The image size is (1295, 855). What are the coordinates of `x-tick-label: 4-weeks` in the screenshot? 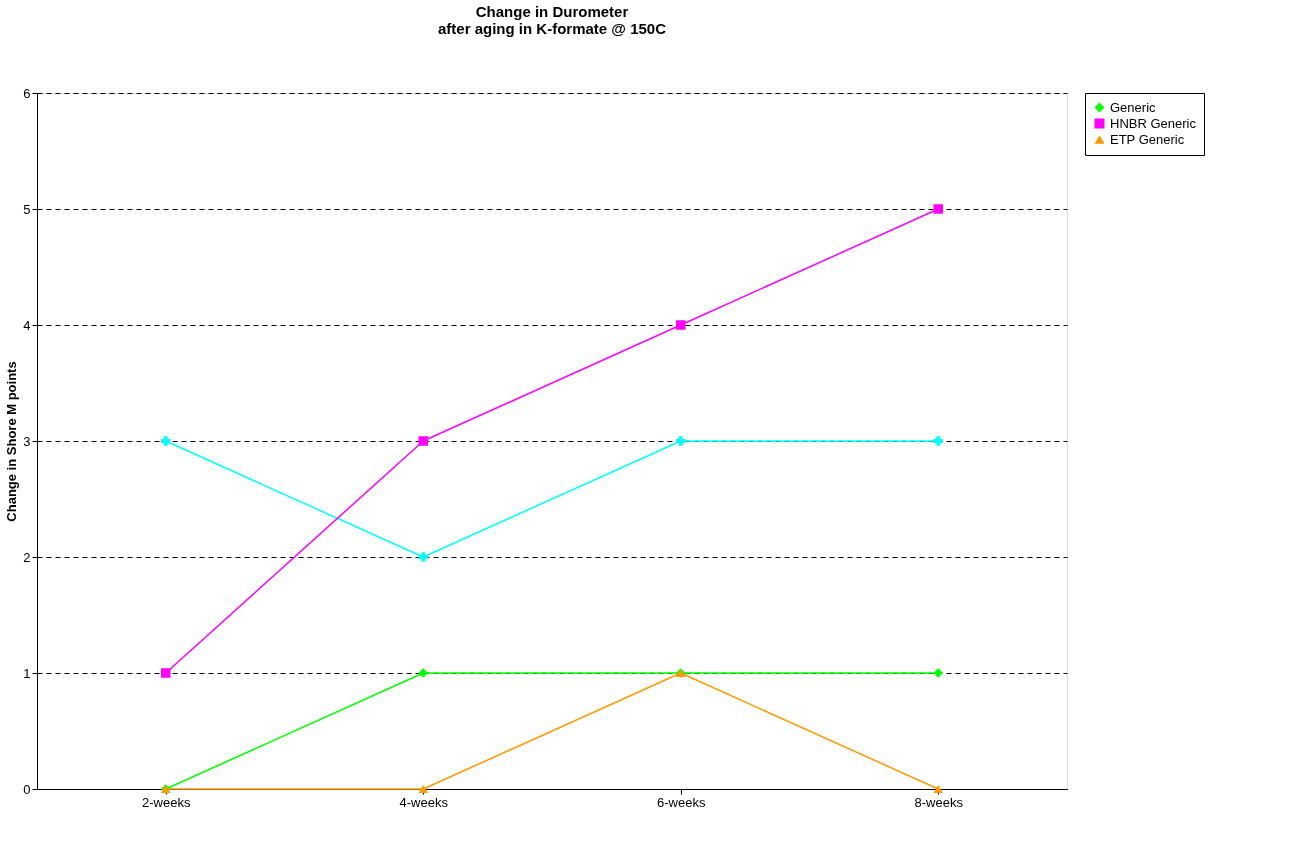 It's located at (424, 802).